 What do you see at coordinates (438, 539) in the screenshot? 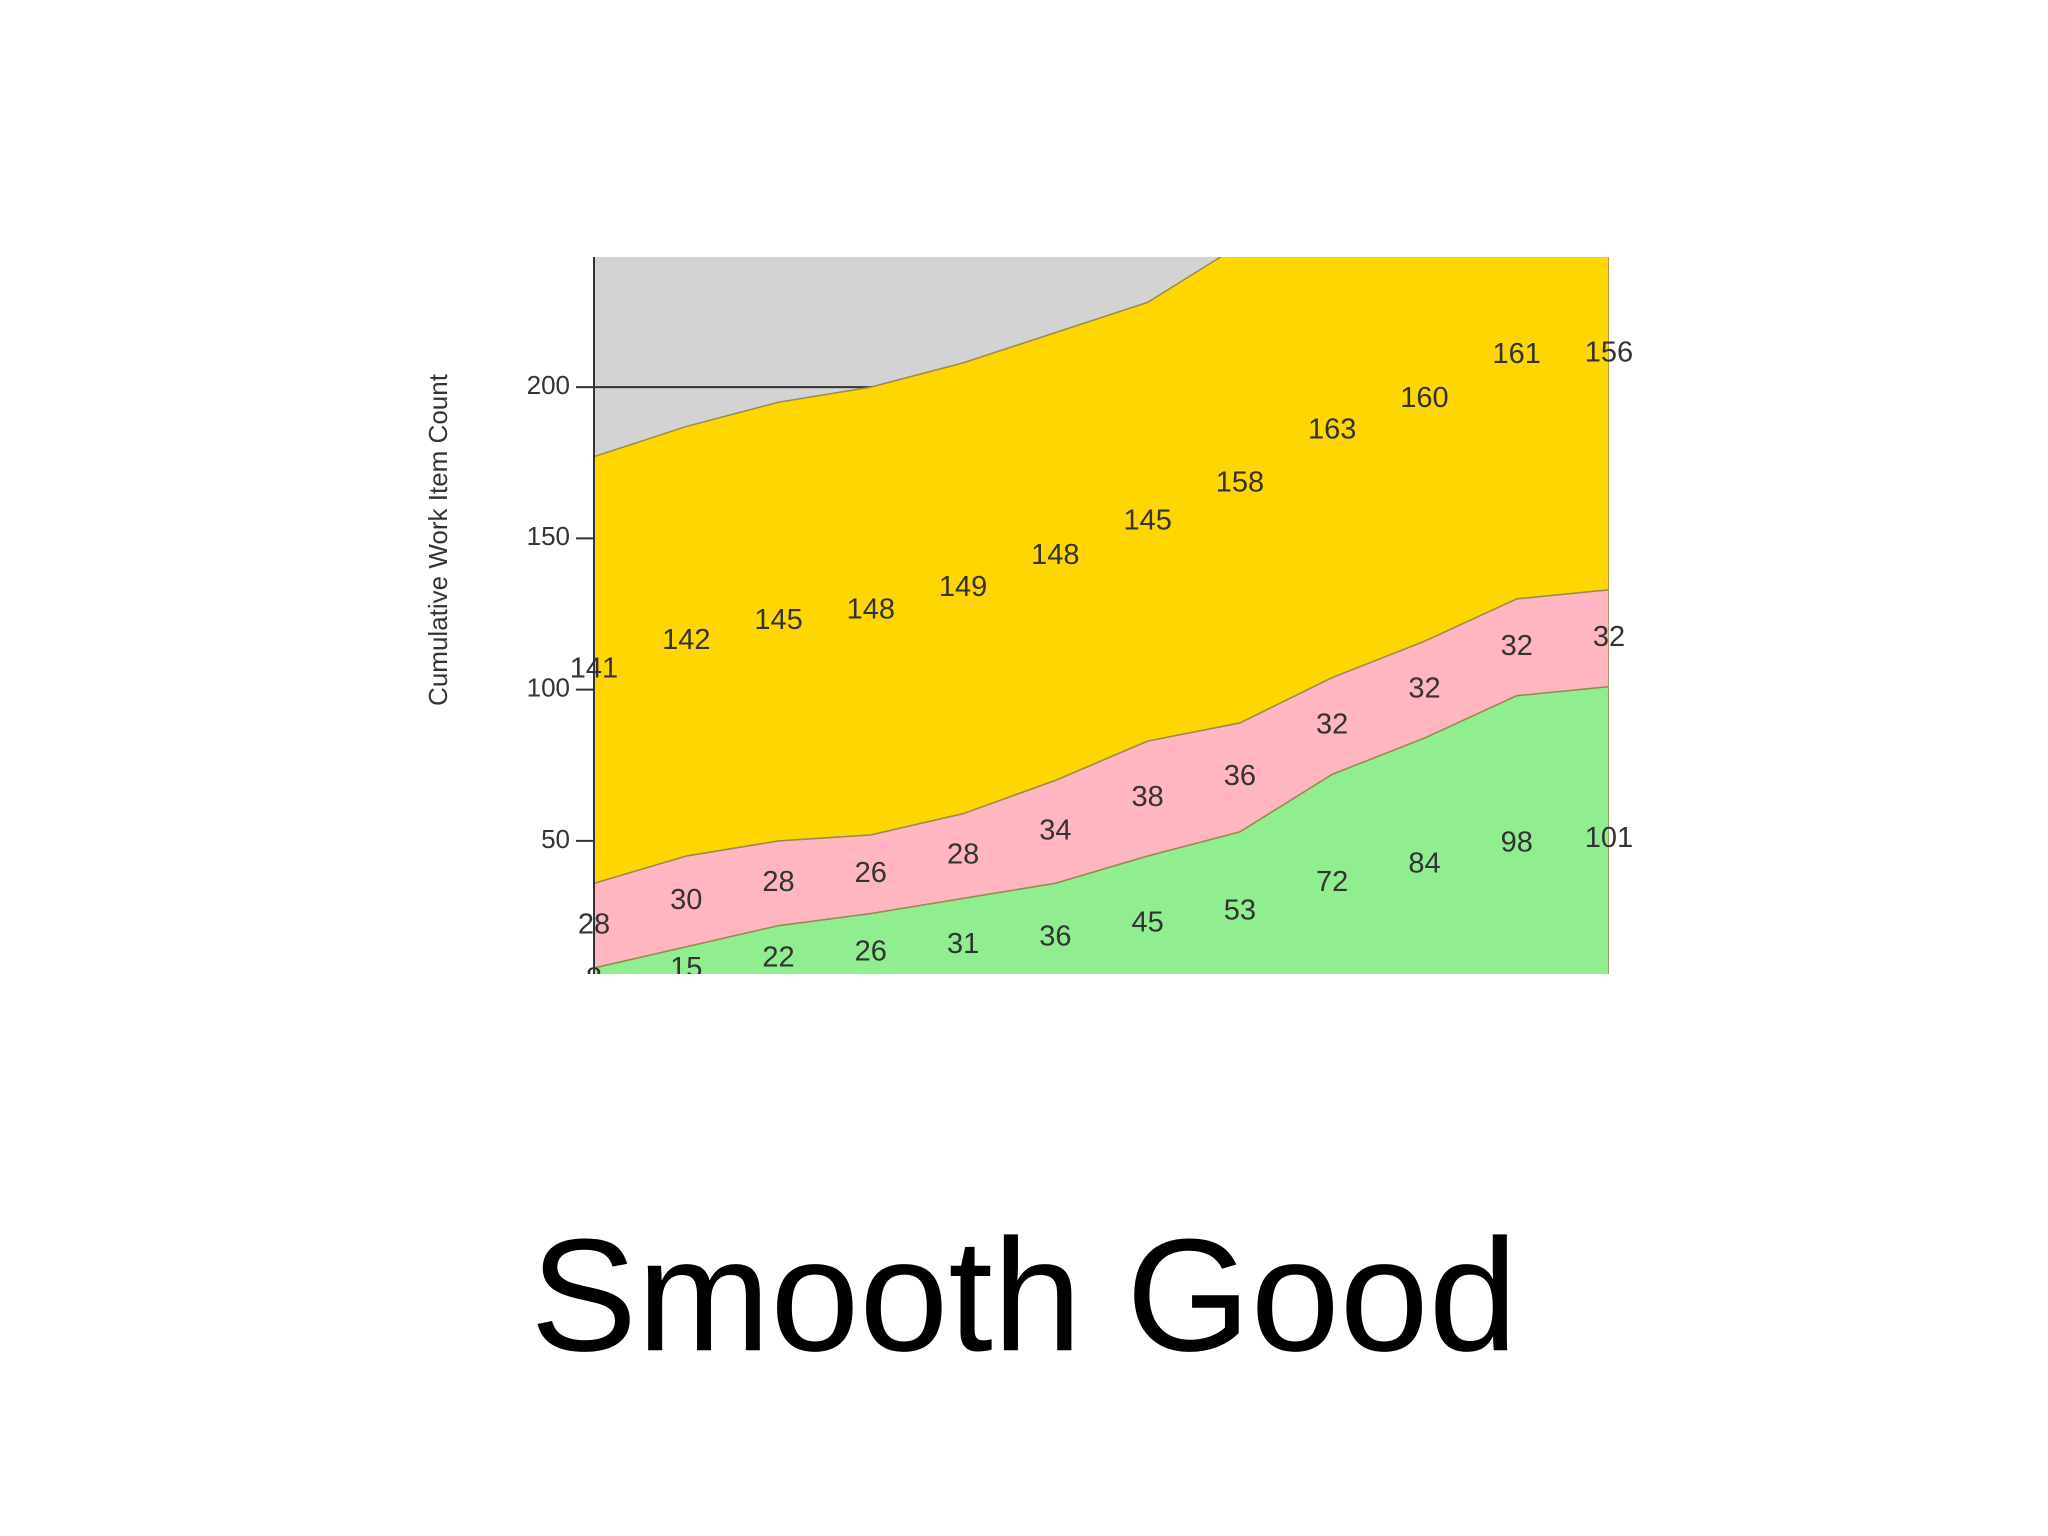
I see `y-axis-label: Cumulative Work Item Count` at bounding box center [438, 539].